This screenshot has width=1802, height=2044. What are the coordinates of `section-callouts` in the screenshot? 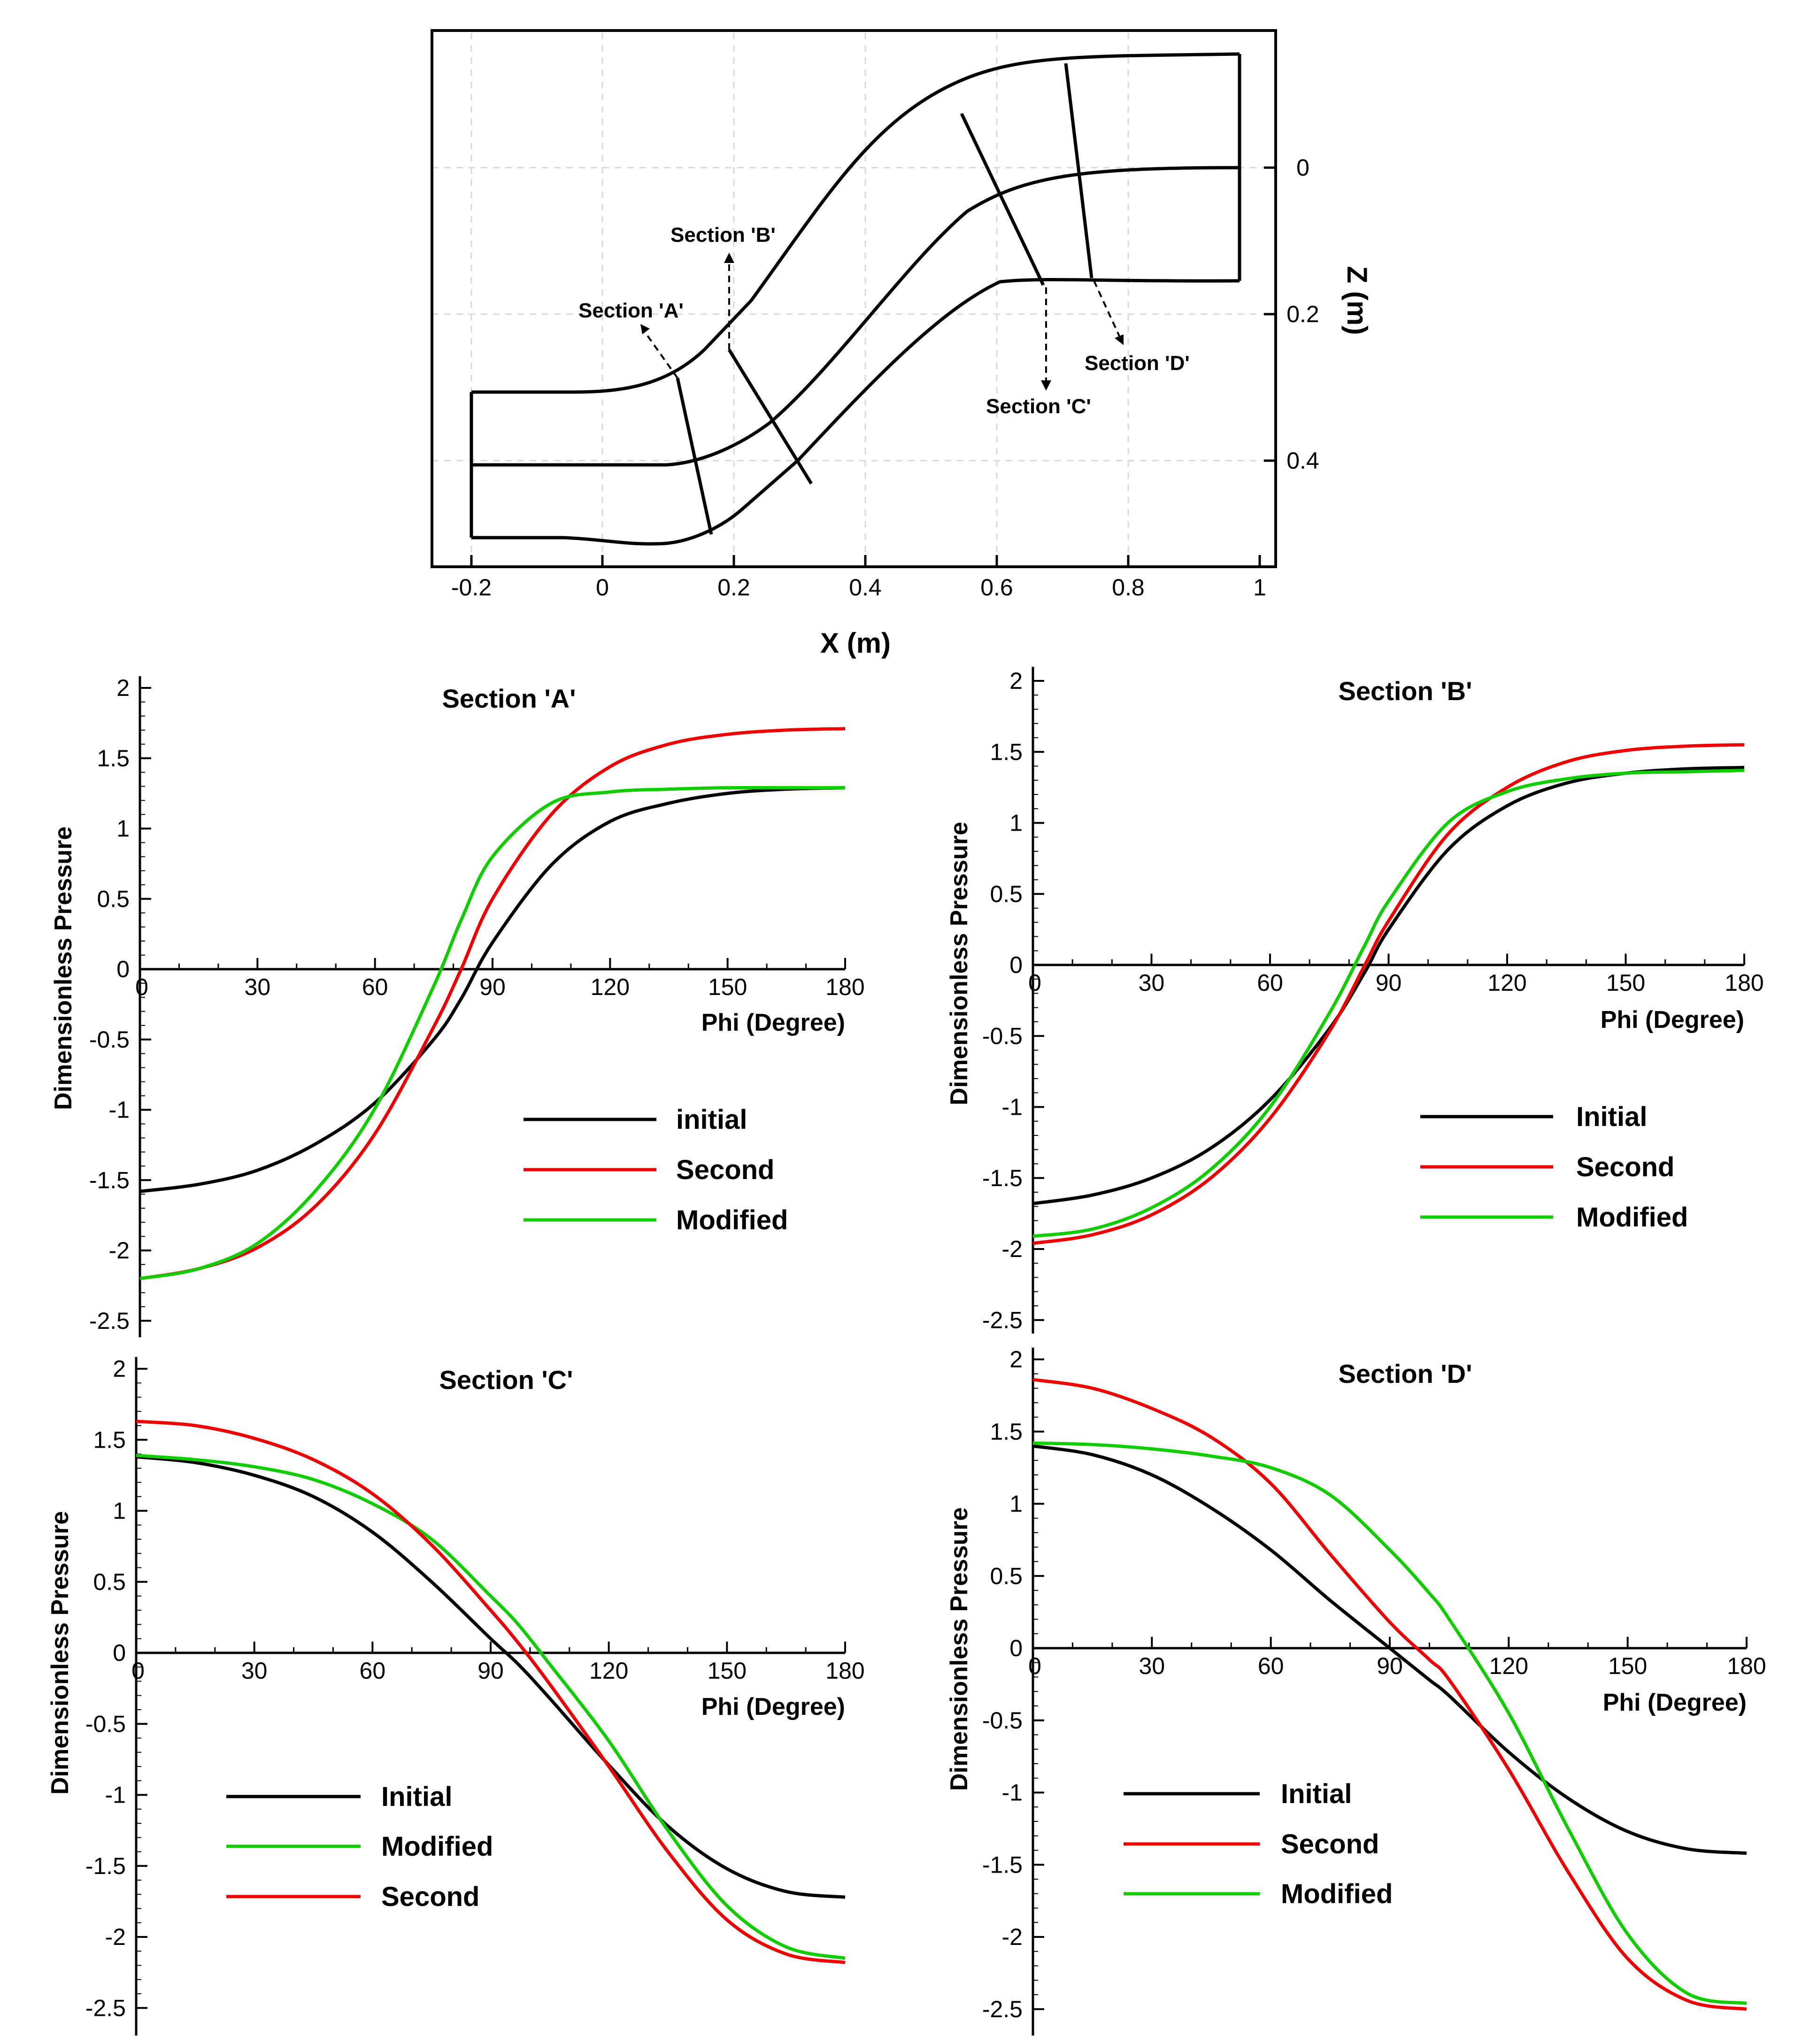 It's located at (882, 322).